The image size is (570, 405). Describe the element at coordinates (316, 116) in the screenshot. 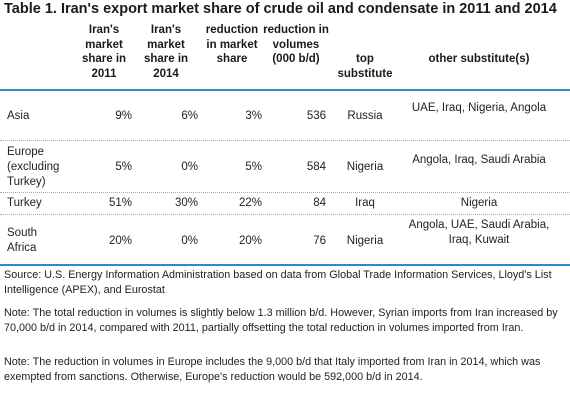

I see `row-asia-reduction-volume: 536` at that location.